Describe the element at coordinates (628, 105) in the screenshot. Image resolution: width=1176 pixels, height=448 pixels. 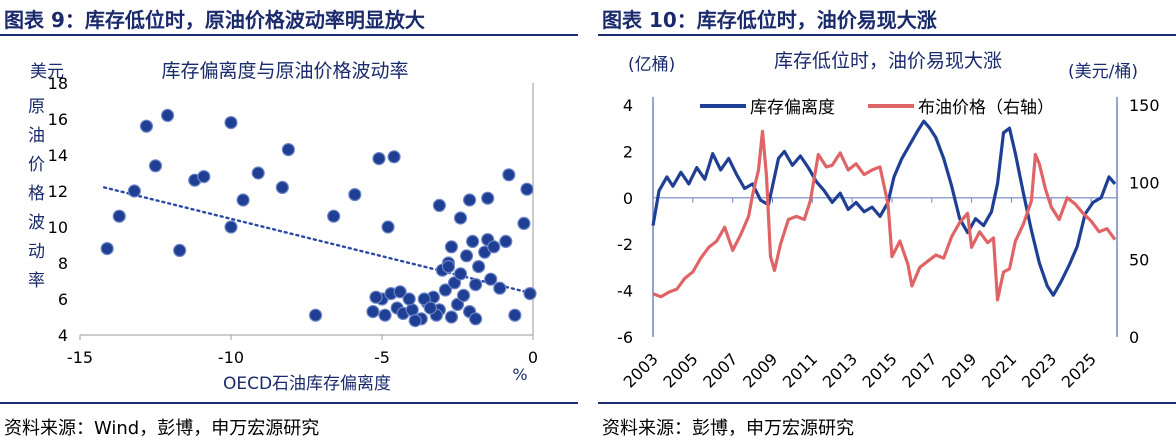
I see `left-tick-label: 4` at that location.